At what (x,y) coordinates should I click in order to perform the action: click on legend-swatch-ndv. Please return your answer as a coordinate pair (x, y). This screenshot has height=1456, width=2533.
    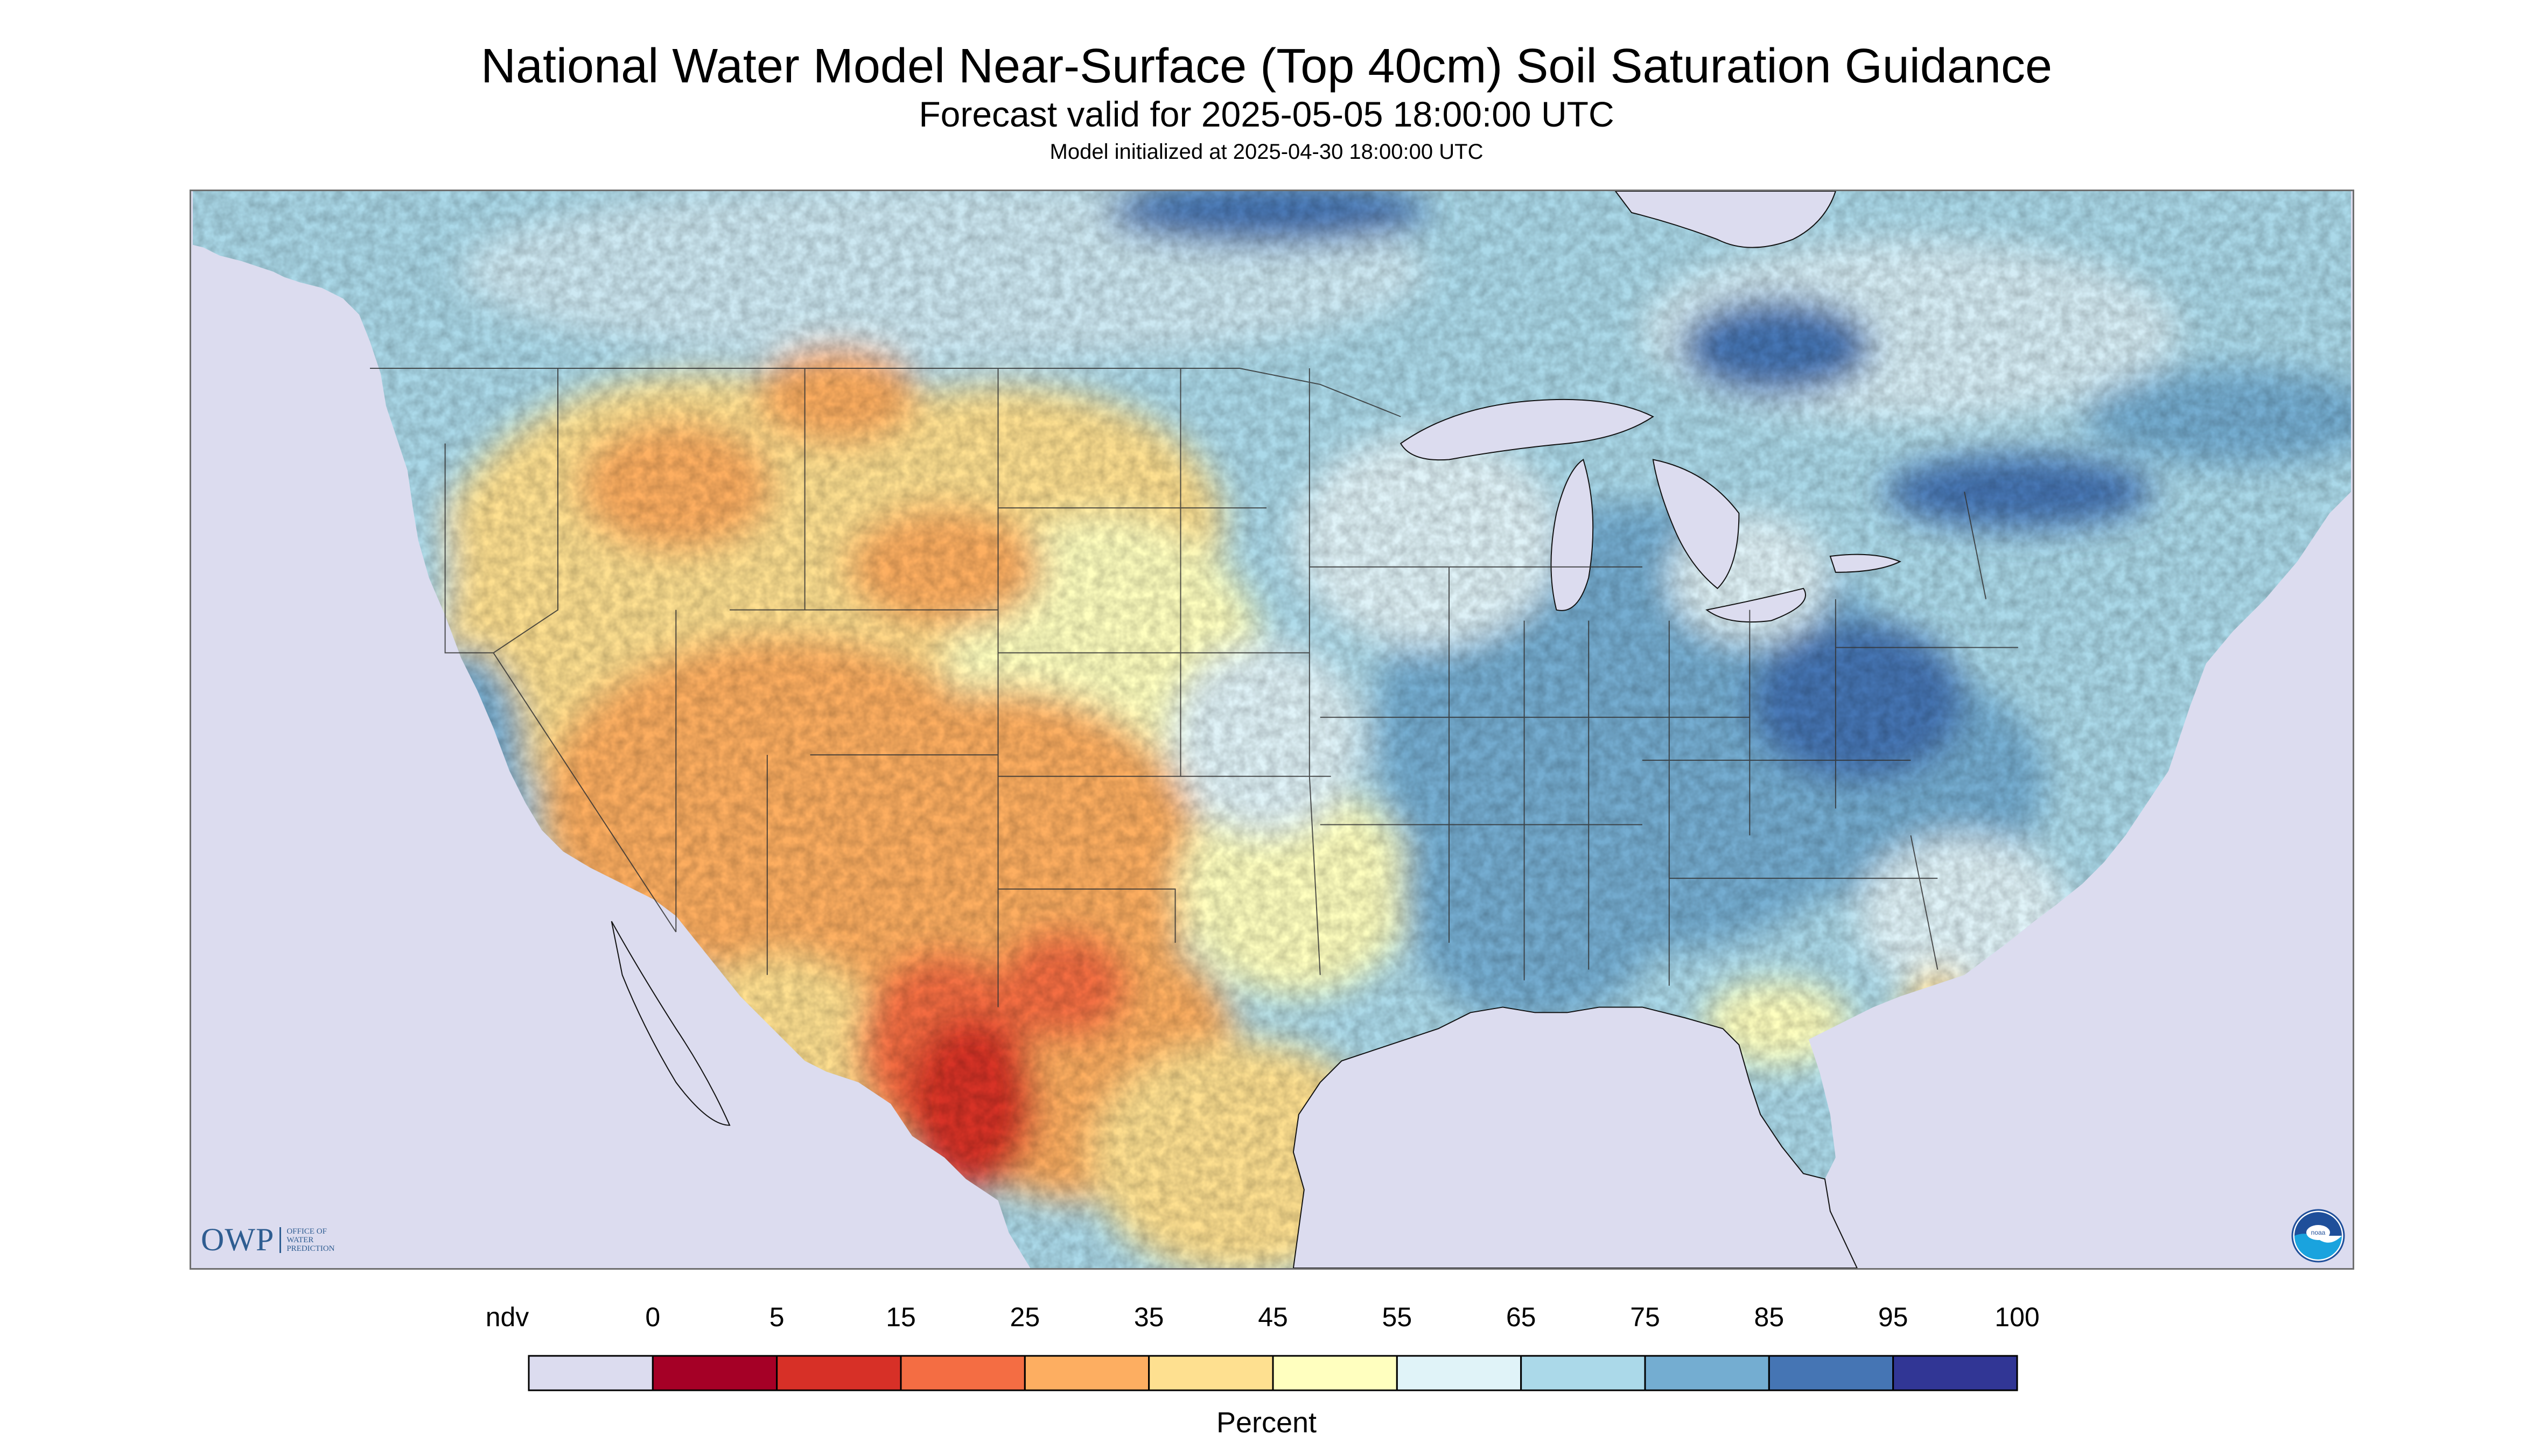
    Looking at the image, I should click on (591, 1373).